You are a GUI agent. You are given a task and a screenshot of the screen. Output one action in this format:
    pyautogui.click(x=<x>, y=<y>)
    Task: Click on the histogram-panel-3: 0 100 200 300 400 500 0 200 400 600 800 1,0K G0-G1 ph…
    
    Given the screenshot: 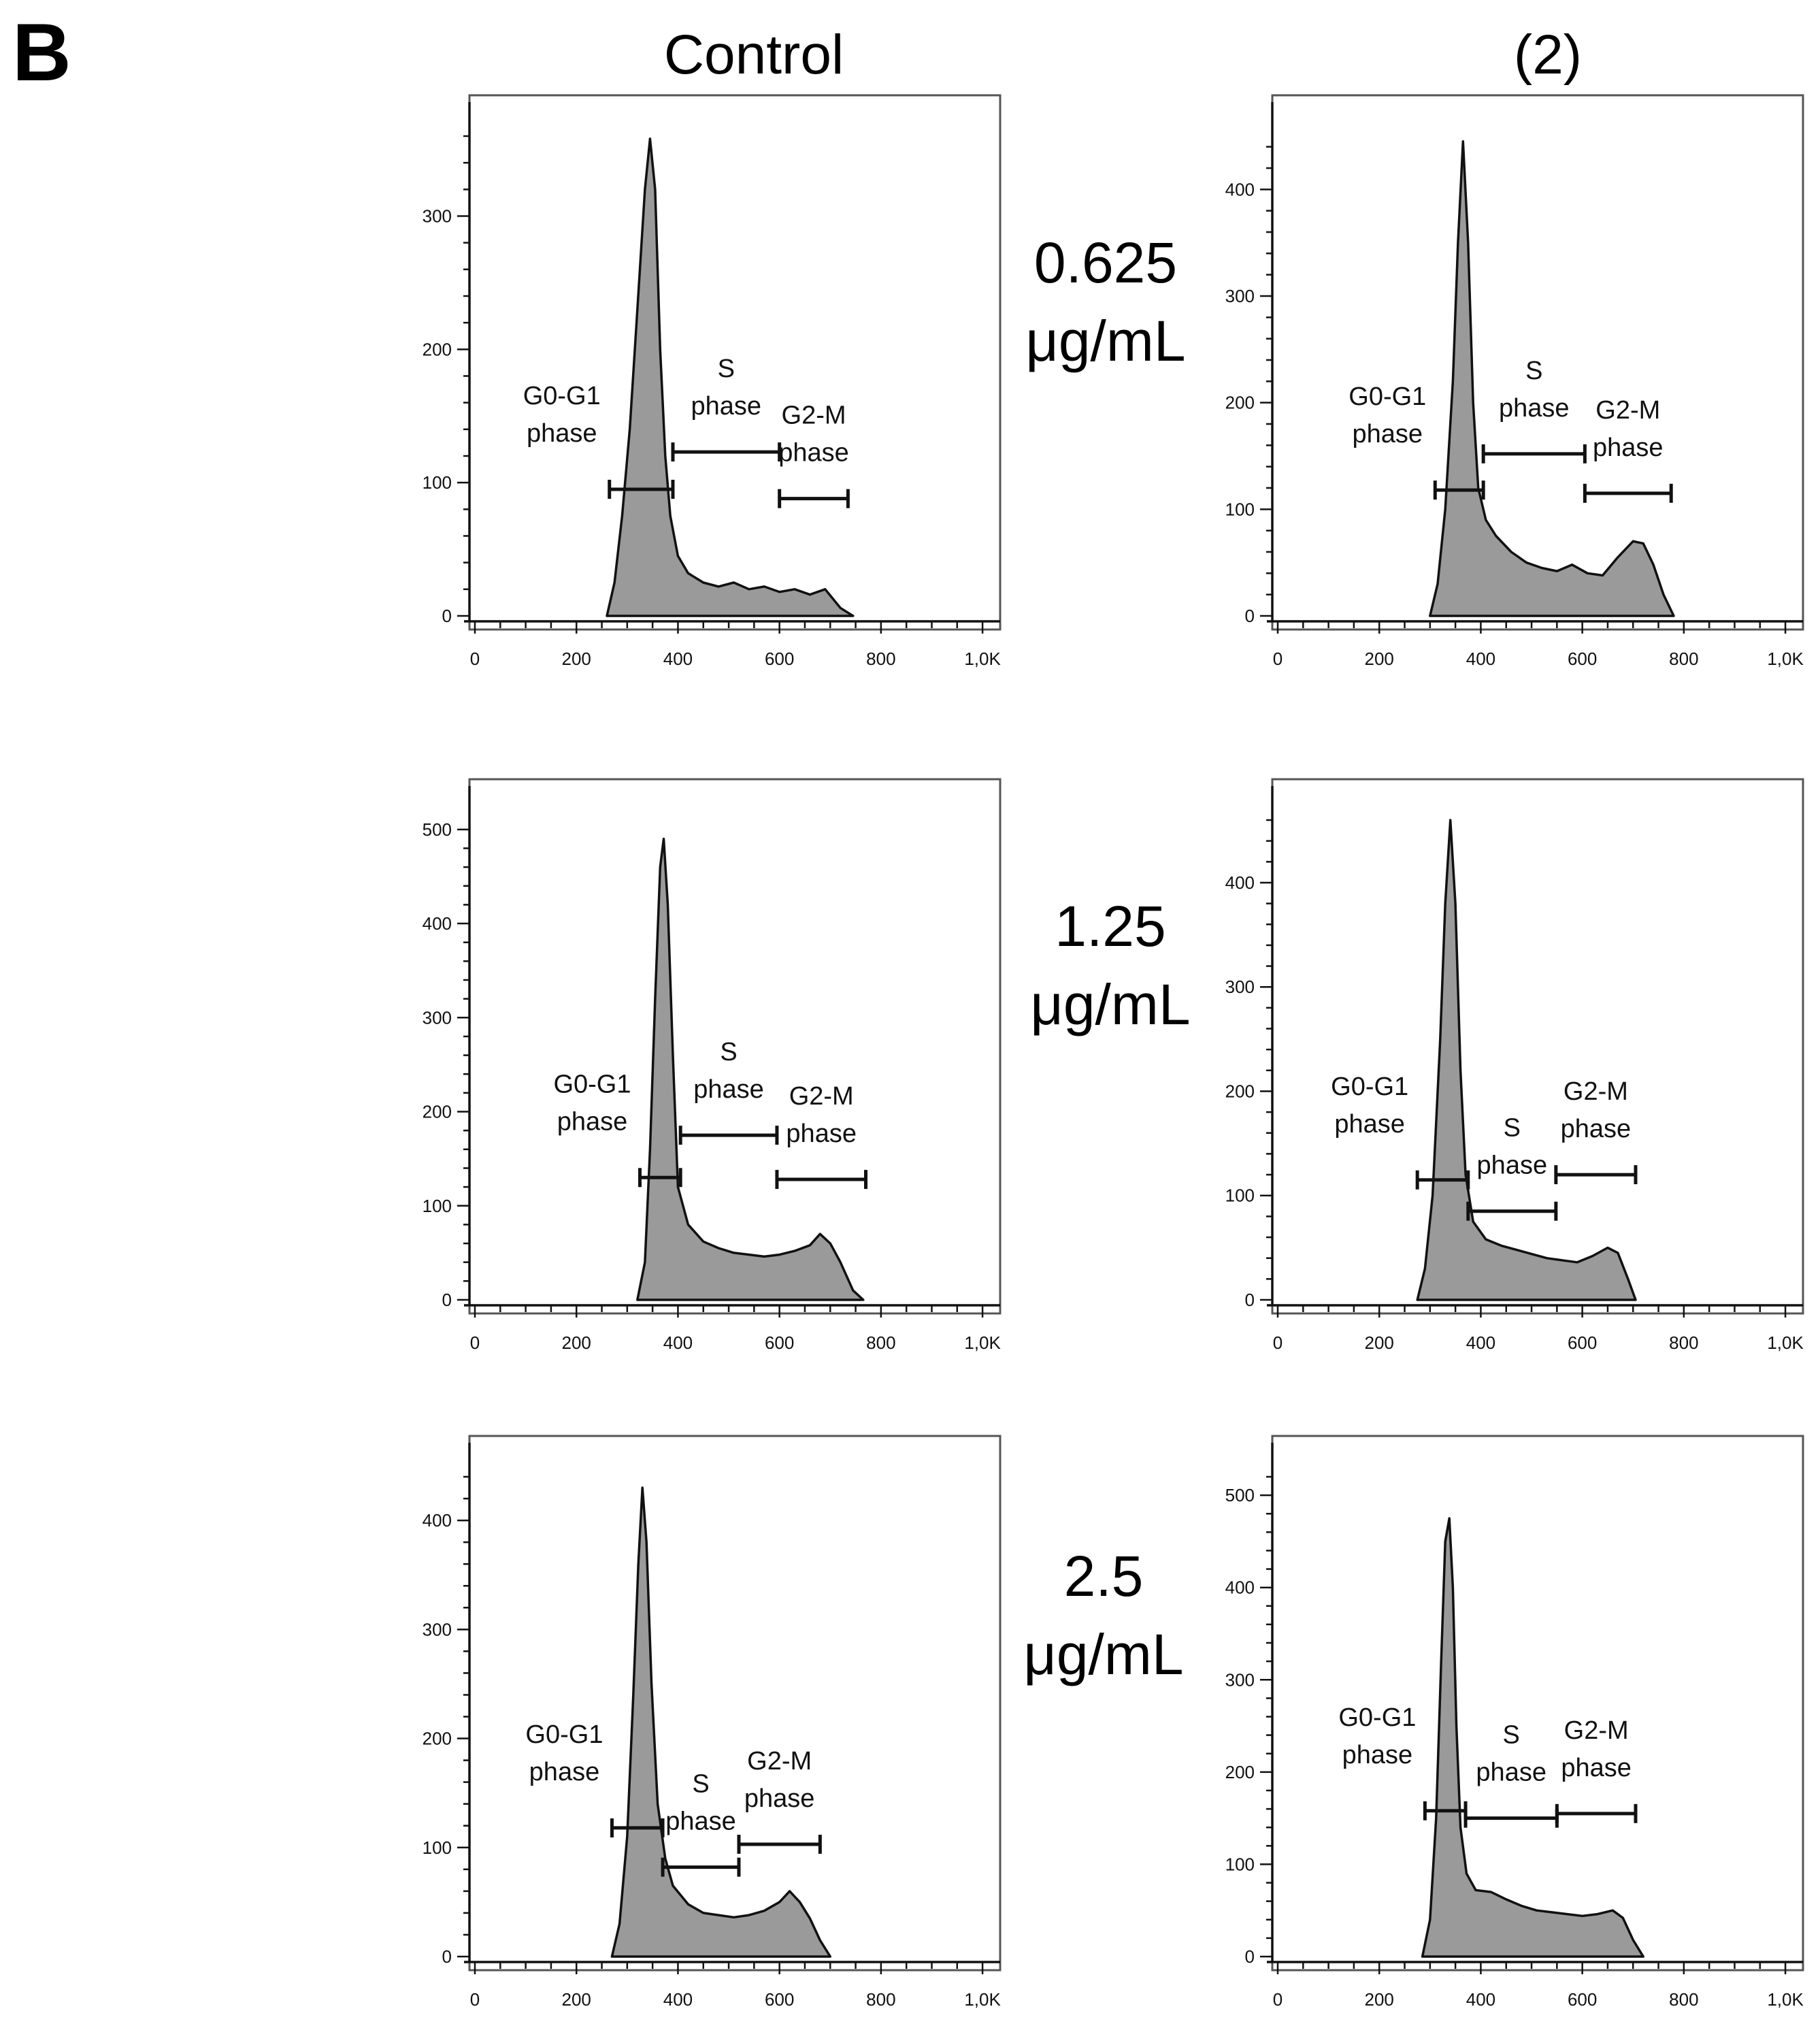 What is the action you would take?
    pyautogui.click(x=713, y=1065)
    